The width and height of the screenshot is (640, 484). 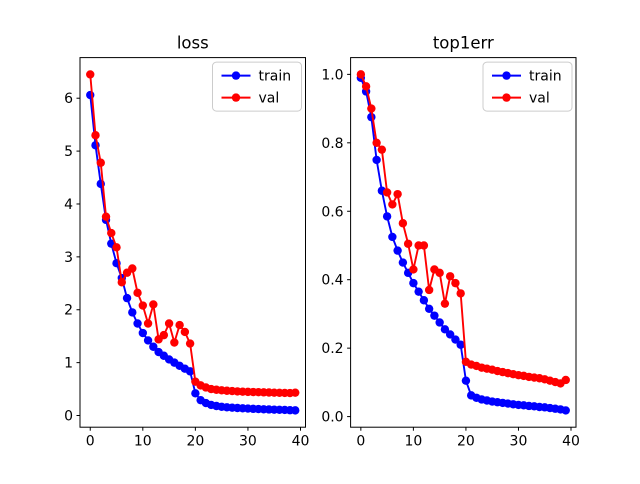 What do you see at coordinates (332, 75) in the screenshot?
I see `y-tick-label: 1.0` at bounding box center [332, 75].